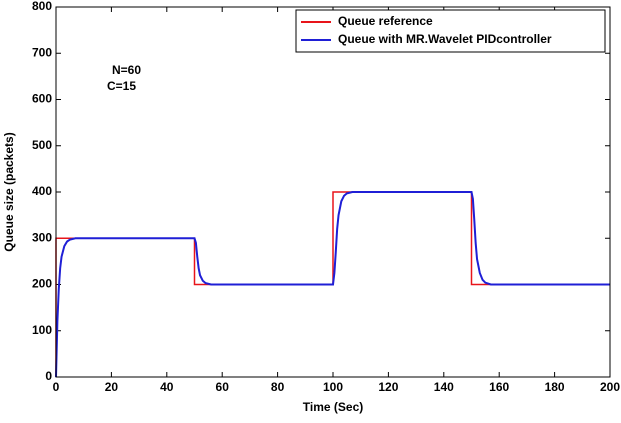 This screenshot has width=621, height=423. What do you see at coordinates (48, 376) in the screenshot?
I see `y-tick-label: 0` at bounding box center [48, 376].